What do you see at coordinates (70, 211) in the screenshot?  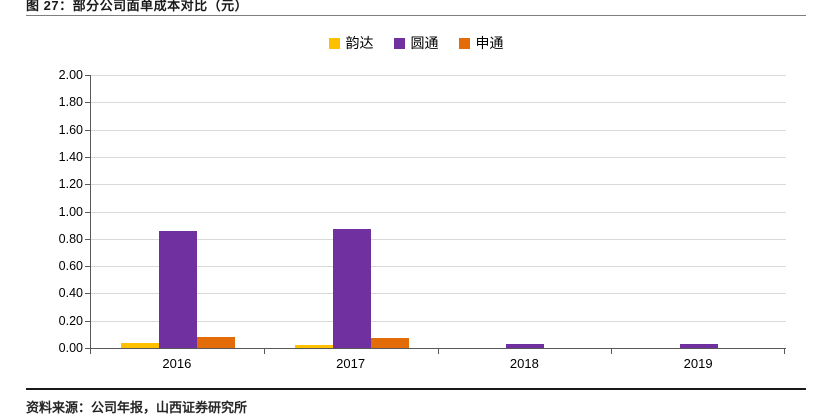 I see `y-axis-label: 1.00` at bounding box center [70, 211].